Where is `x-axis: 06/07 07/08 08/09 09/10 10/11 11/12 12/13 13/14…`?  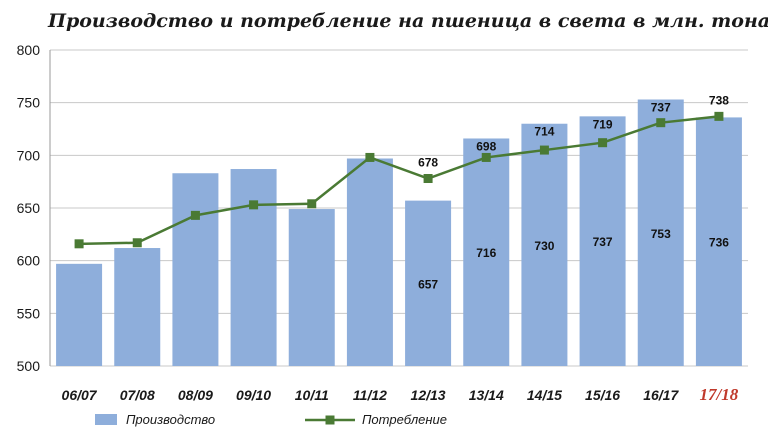 x-axis: 06/07 07/08 08/09 09/10 10/11 11/12 12/13 13/14… is located at coordinates (400, 394).